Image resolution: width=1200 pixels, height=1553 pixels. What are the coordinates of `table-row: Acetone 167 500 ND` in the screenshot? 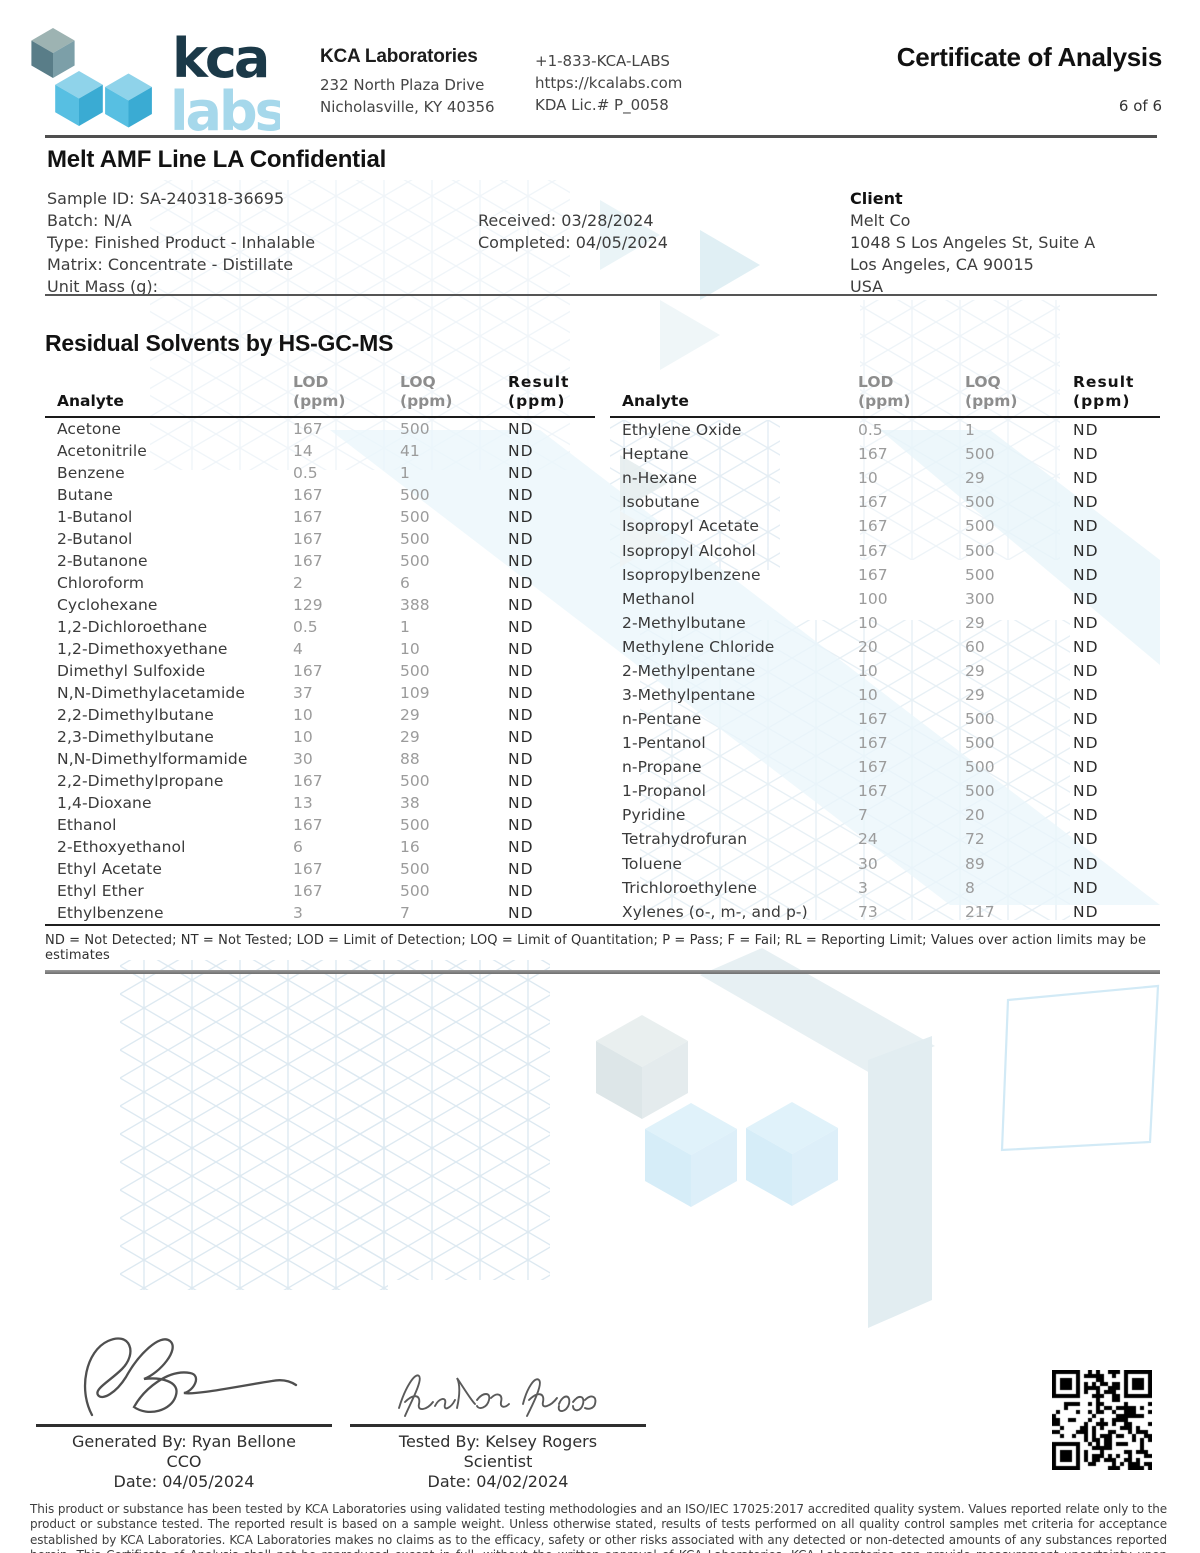 It's located at (320, 428).